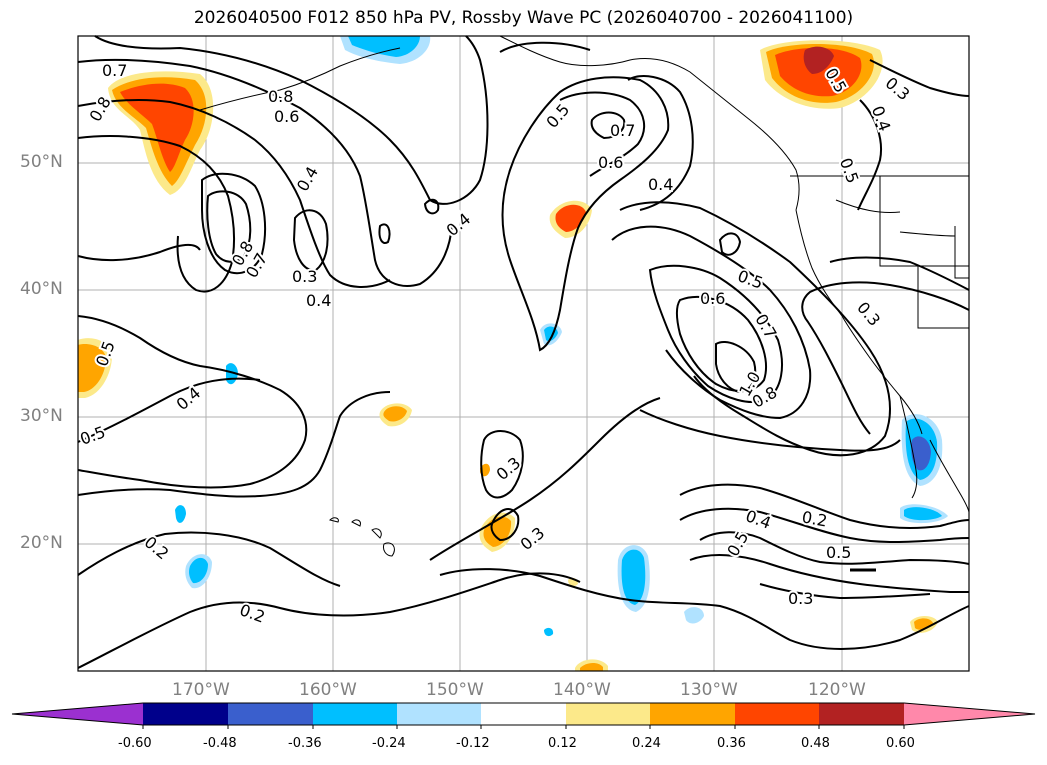 This screenshot has width=1047, height=765. Describe the element at coordinates (838, 552) in the screenshot. I see `contour-label: 0.5` at that location.